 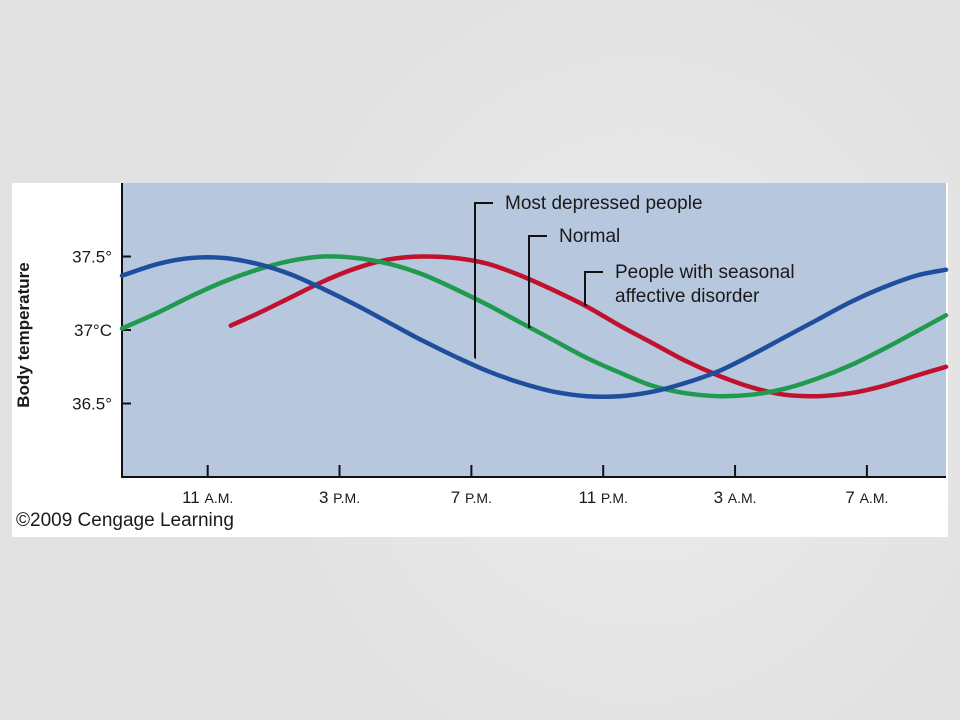 I want to click on y-tick-label: 37.5°, so click(x=92, y=257).